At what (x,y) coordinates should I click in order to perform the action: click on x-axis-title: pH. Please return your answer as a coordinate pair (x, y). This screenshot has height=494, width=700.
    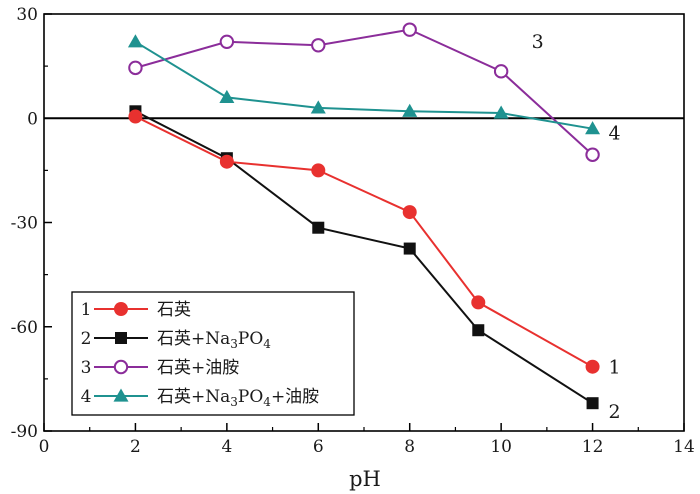
    Looking at the image, I should click on (365, 479).